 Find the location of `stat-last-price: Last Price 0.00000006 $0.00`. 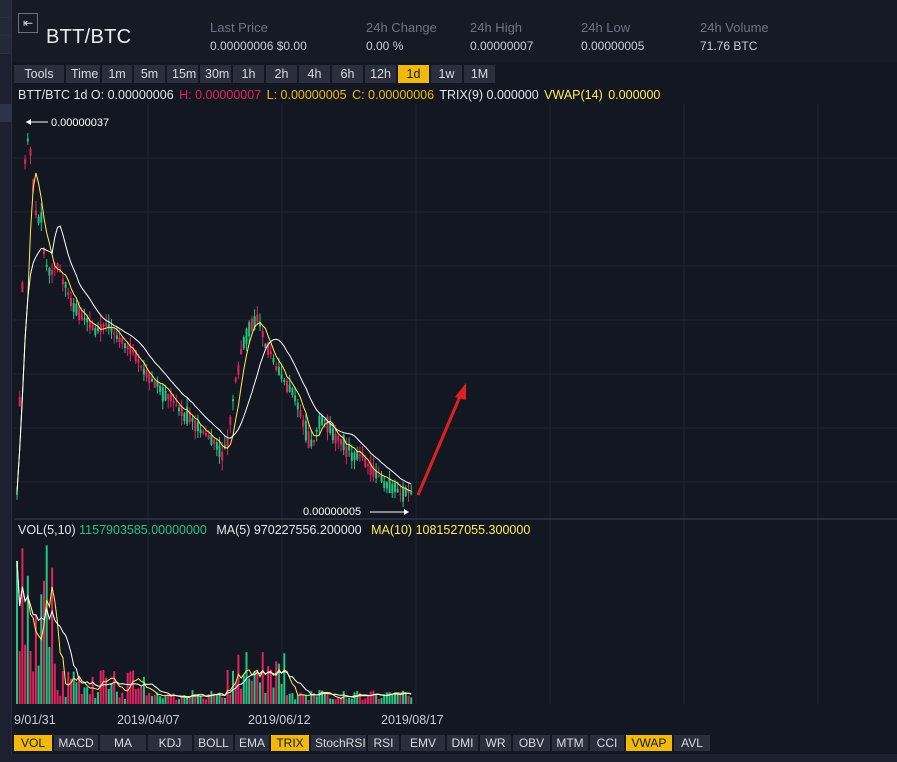

stat-last-price: Last Price 0.00000006 $0.00 is located at coordinates (258, 36).